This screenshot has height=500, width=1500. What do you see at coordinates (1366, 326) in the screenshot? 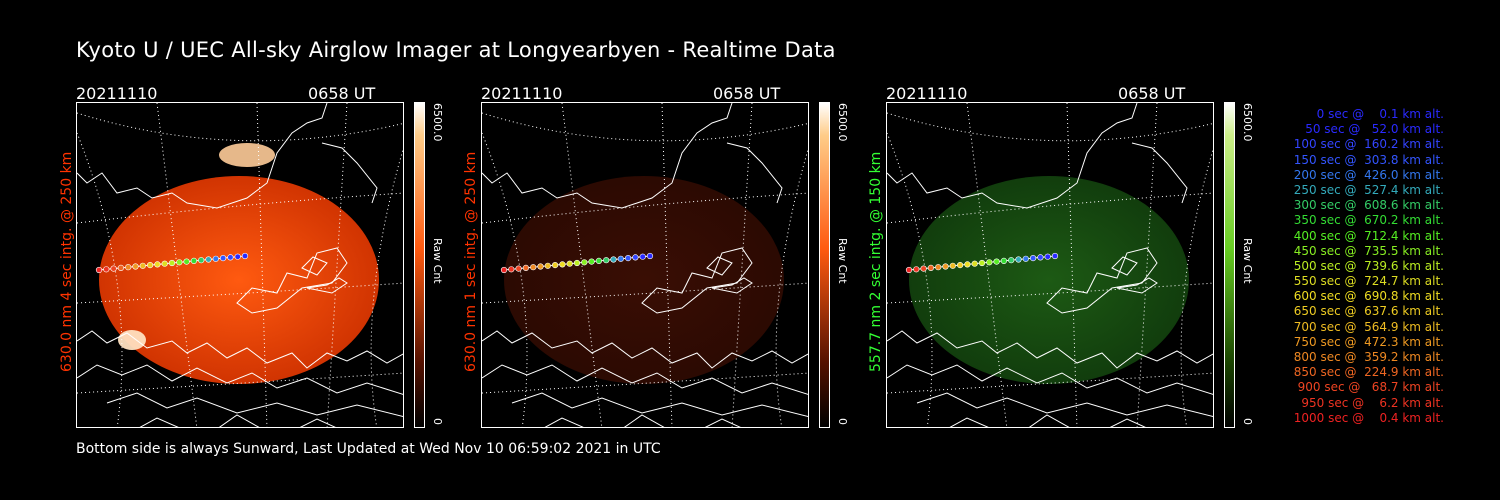
I see `legend-item: 700 sec @ 564.9 km alt.` at bounding box center [1366, 326].